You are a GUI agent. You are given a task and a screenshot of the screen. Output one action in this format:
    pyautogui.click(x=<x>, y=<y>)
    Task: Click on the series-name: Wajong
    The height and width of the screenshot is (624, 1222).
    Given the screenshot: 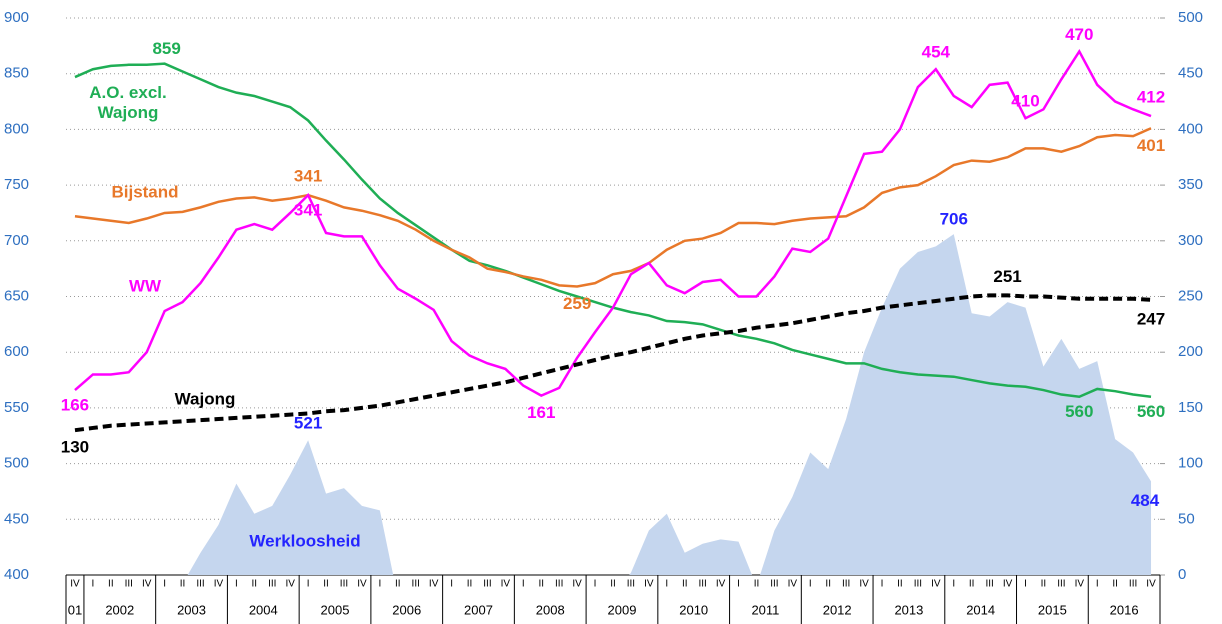 What is the action you would take?
    pyautogui.click(x=205, y=398)
    